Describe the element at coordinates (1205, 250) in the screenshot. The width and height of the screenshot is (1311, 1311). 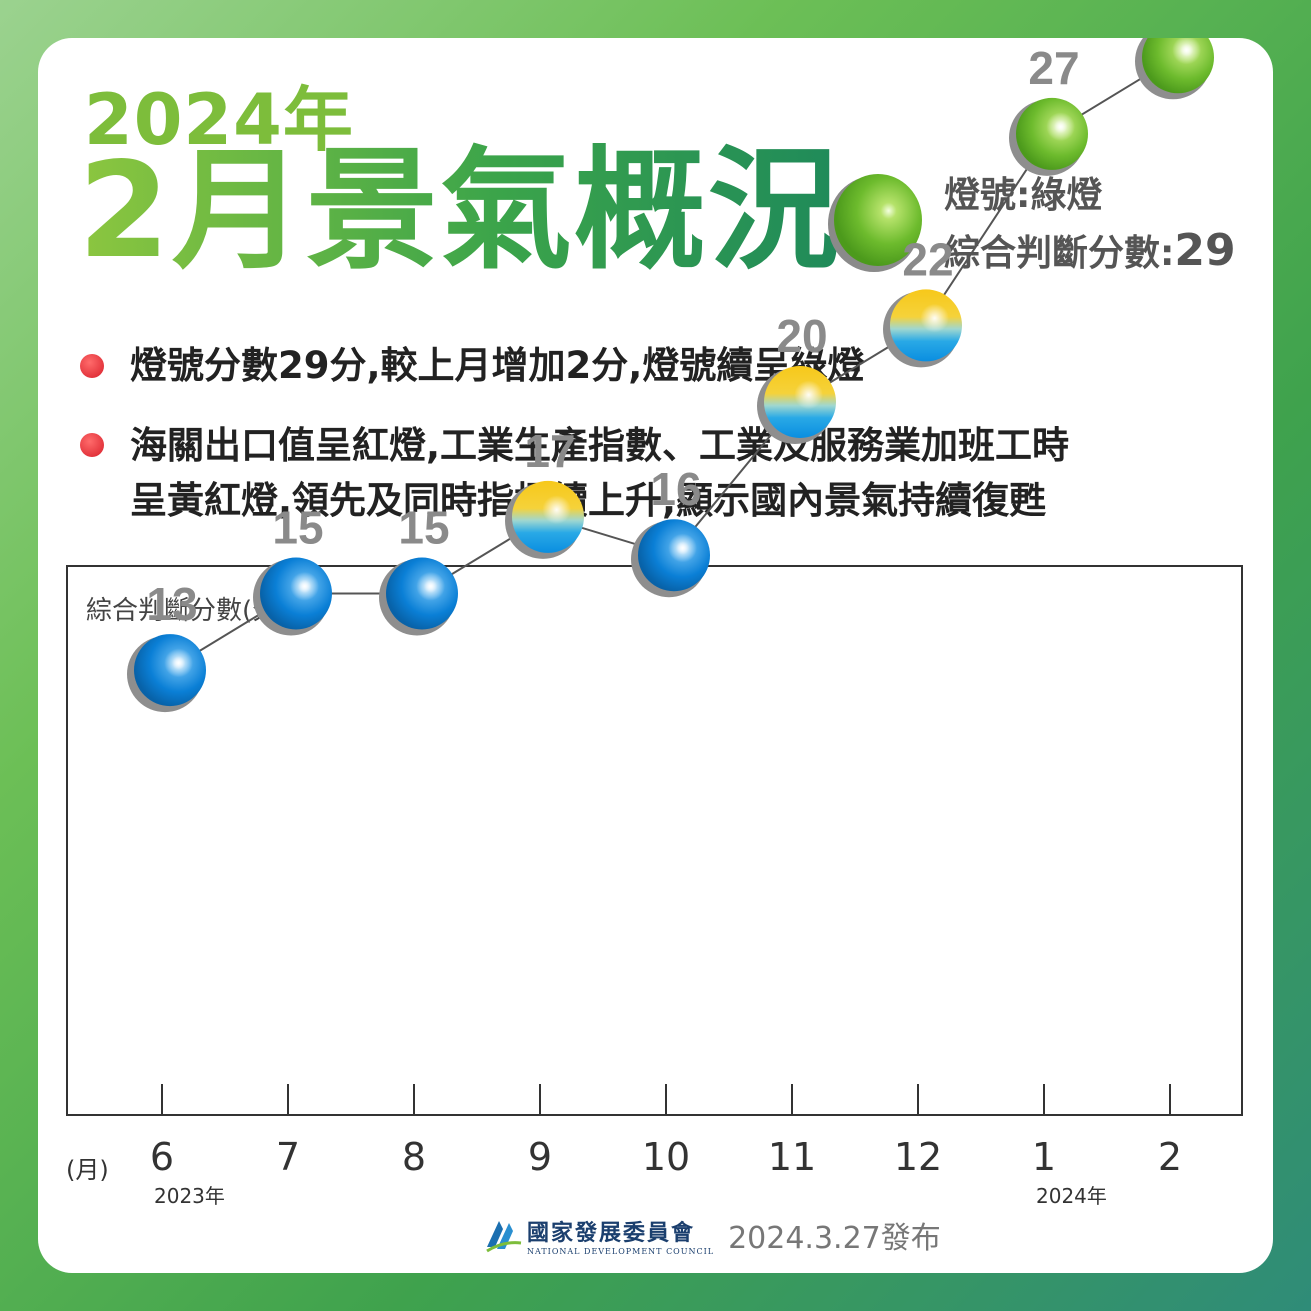
I see `composite-score-value: 29` at that location.